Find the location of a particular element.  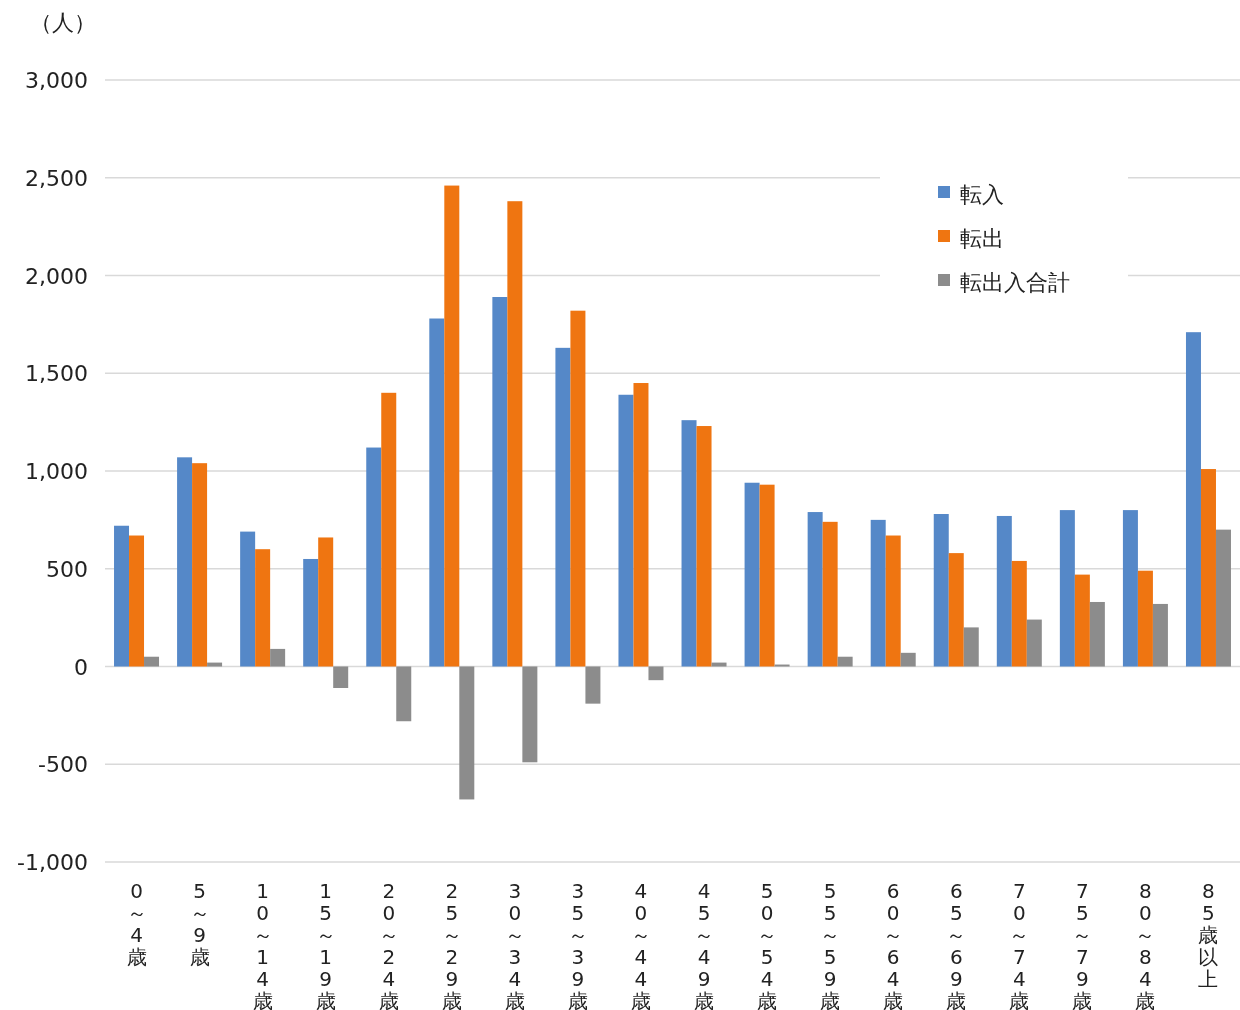

x-tick-label: 60～64歳 is located at coordinates (893, 944).